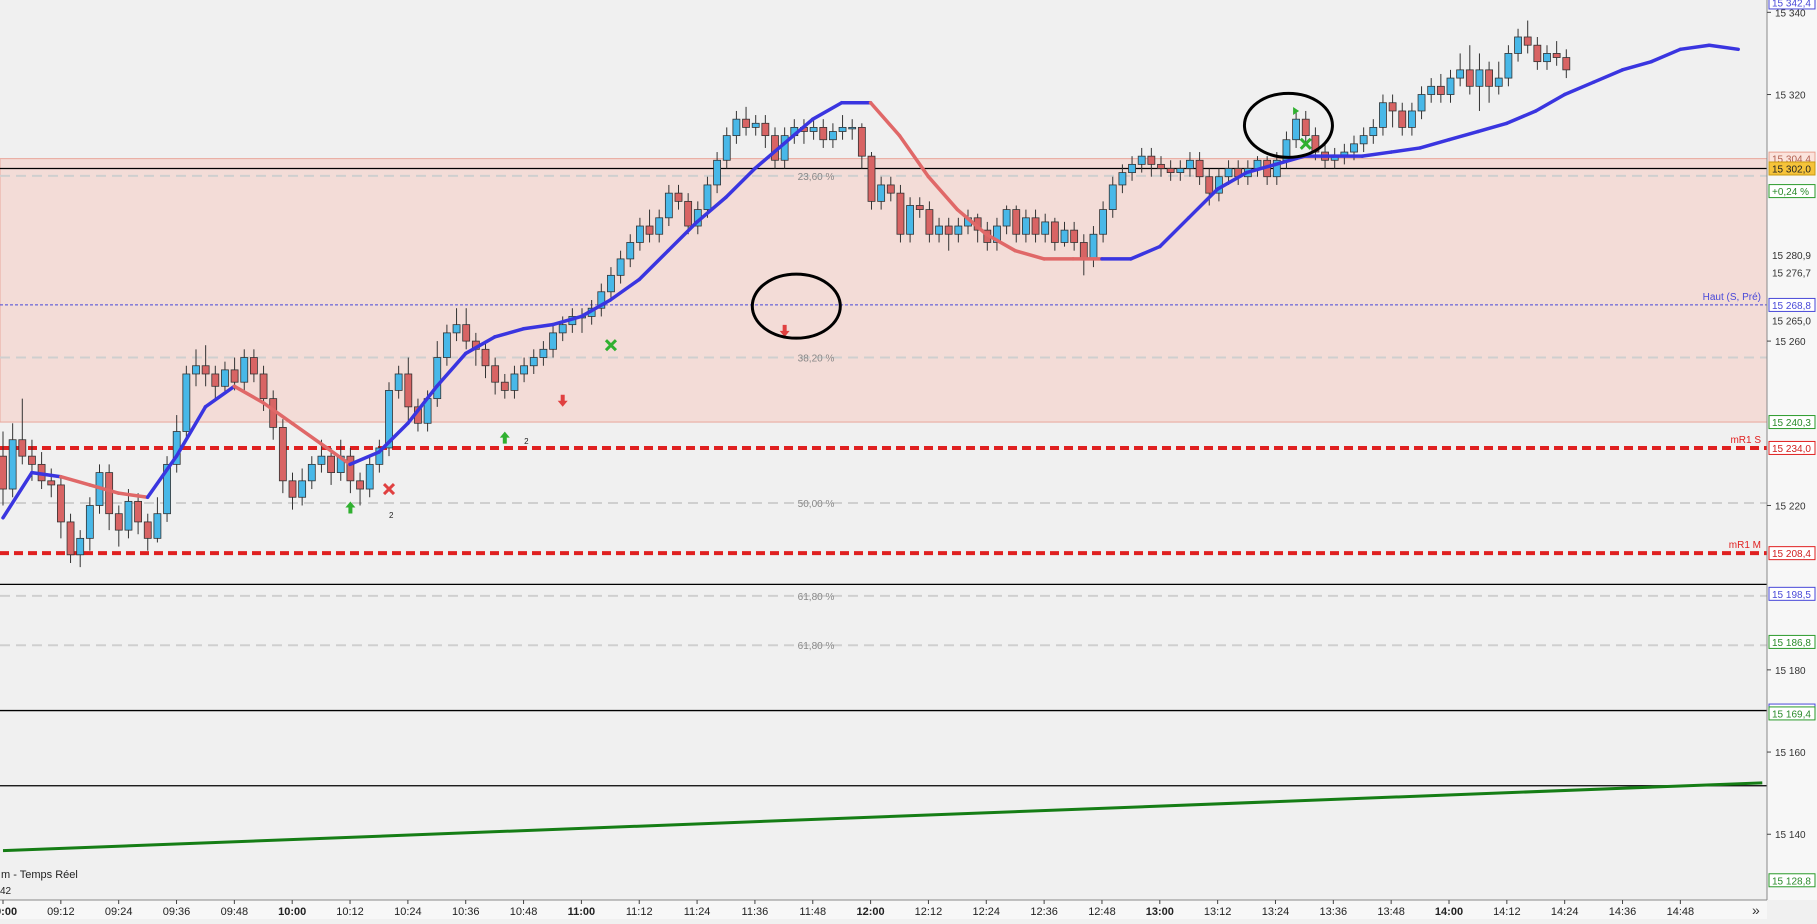 This screenshot has height=924, width=1817. What do you see at coordinates (929, 912) in the screenshot?
I see `x-tick-label: 12:12` at bounding box center [929, 912].